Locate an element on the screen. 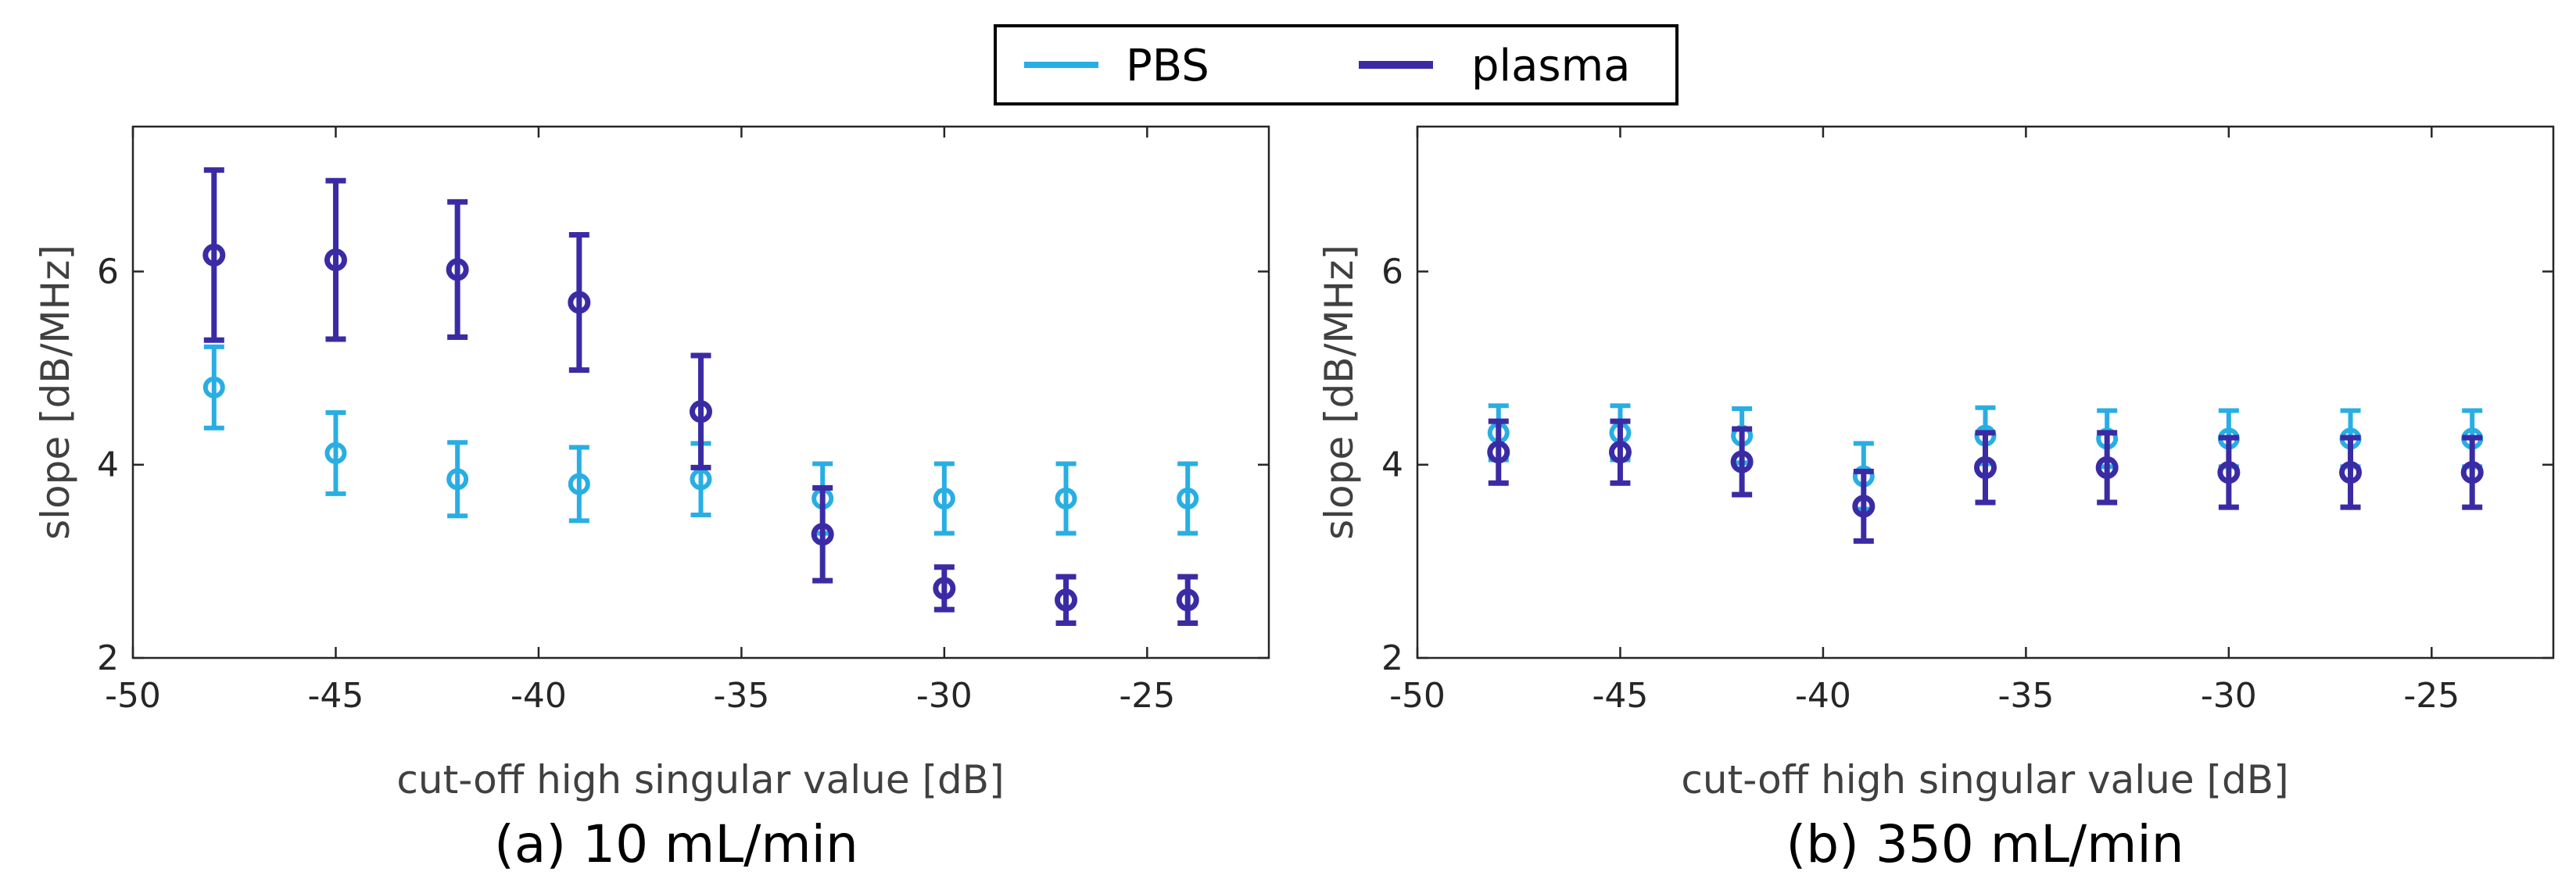  xlabel-b: cut-off high singular value [dB] is located at coordinates (1985, 779).